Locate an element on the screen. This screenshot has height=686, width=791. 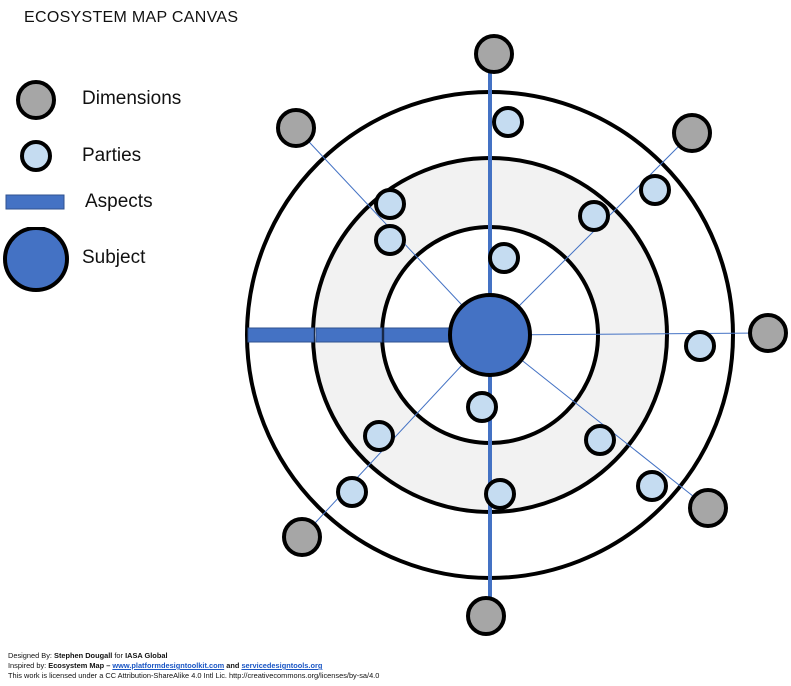
legend-label-subject: Subject is located at coordinates (114, 257).